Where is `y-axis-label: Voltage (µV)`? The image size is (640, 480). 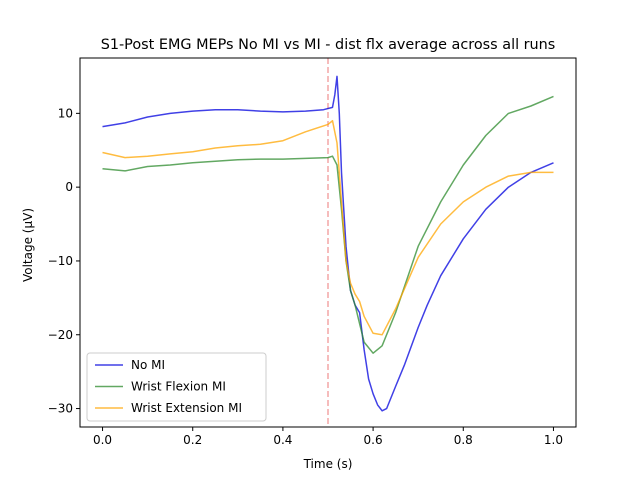
y-axis-label: Voltage (µV) is located at coordinates (28, 245).